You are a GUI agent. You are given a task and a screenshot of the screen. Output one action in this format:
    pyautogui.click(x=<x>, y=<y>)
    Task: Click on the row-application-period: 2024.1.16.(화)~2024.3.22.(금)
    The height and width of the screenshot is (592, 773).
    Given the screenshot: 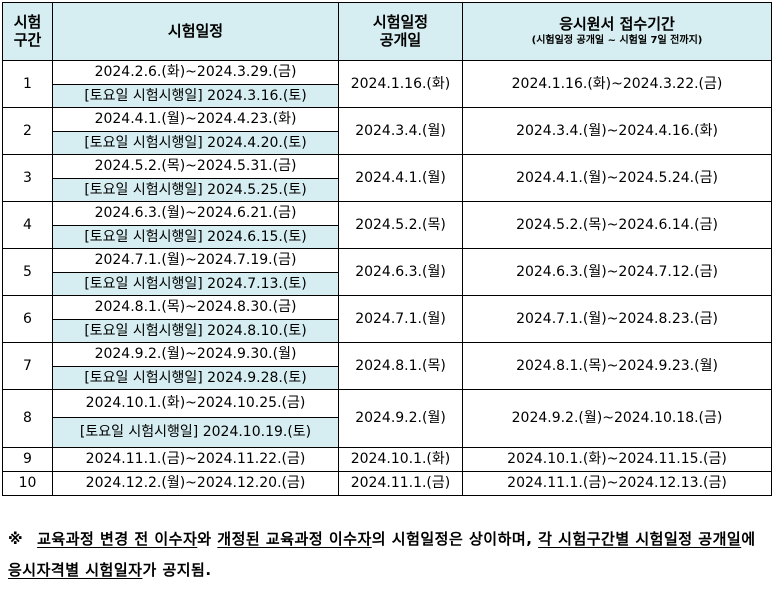 What is the action you would take?
    pyautogui.click(x=617, y=84)
    